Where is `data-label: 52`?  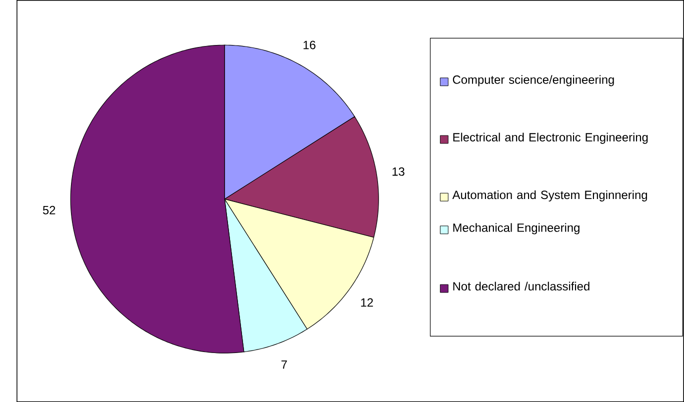 data-label: 52 is located at coordinates (49, 210).